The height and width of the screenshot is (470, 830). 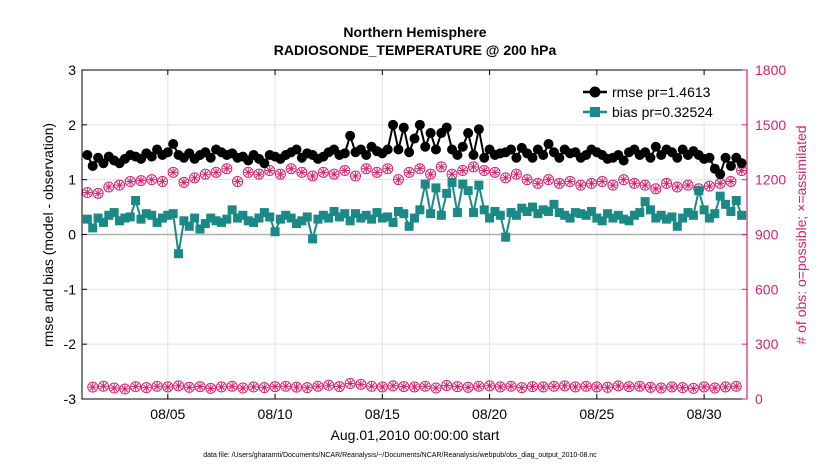 I want to click on y-right-axis-ticks: 0 300 600 900 1200 1500 1800, so click(x=764, y=234).